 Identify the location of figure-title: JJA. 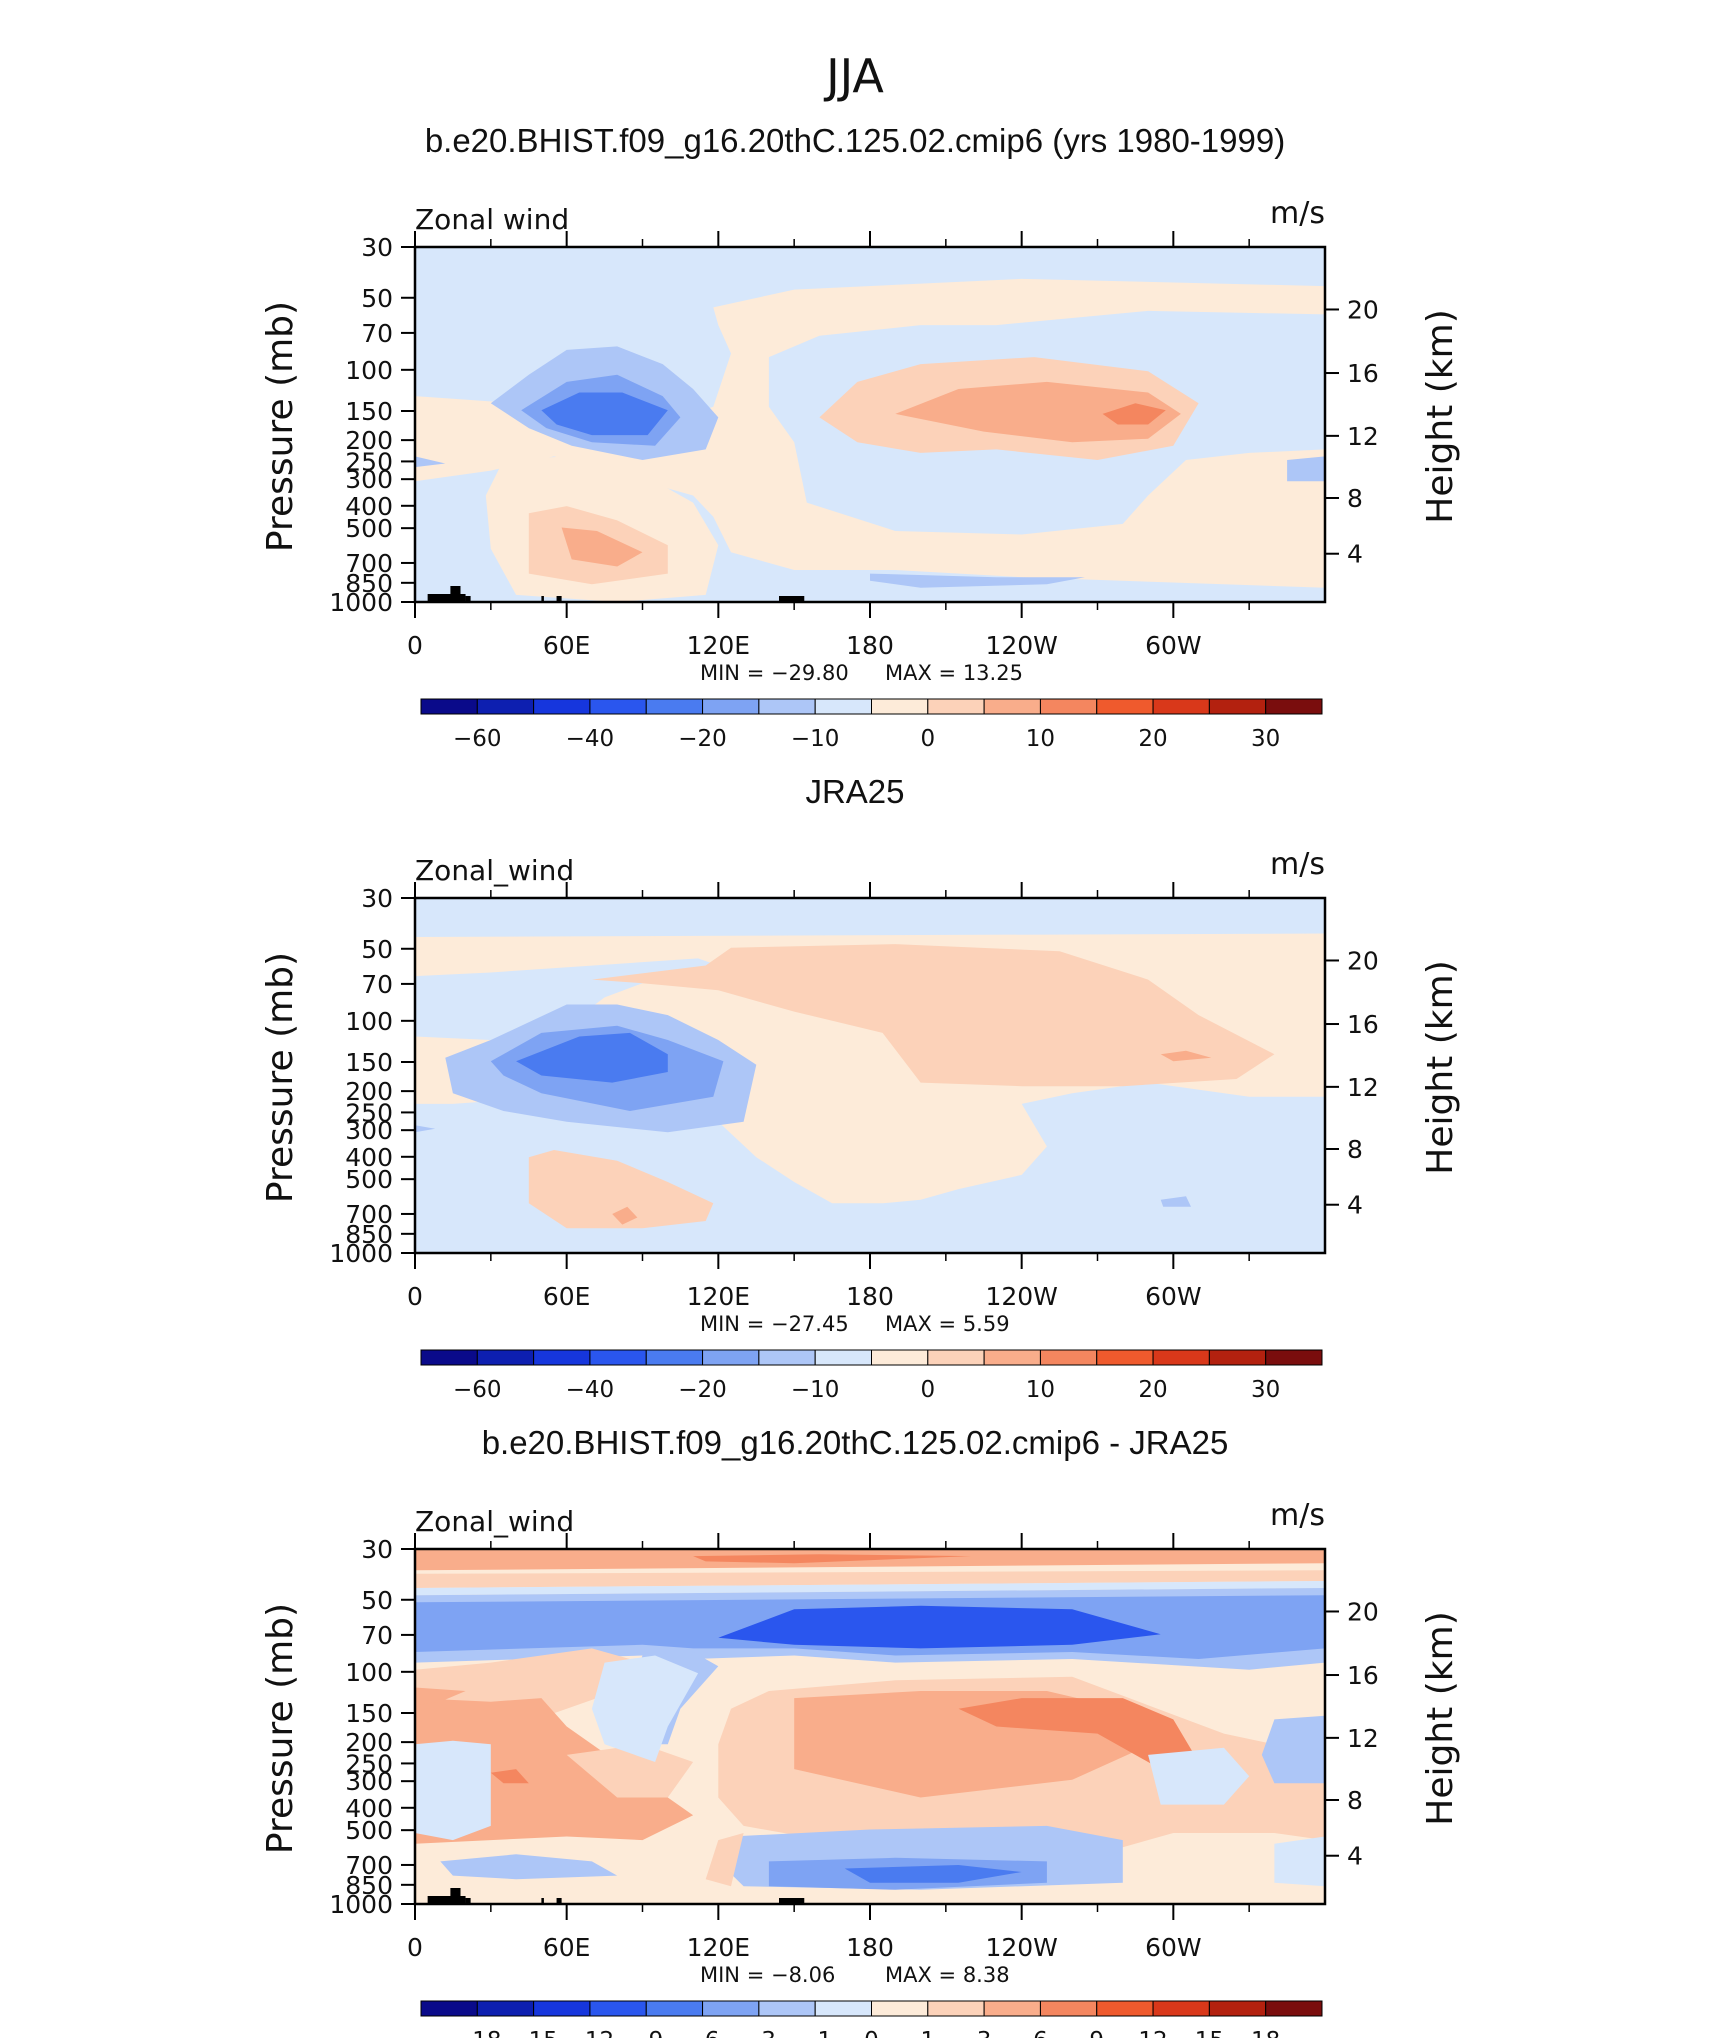
(853, 76).